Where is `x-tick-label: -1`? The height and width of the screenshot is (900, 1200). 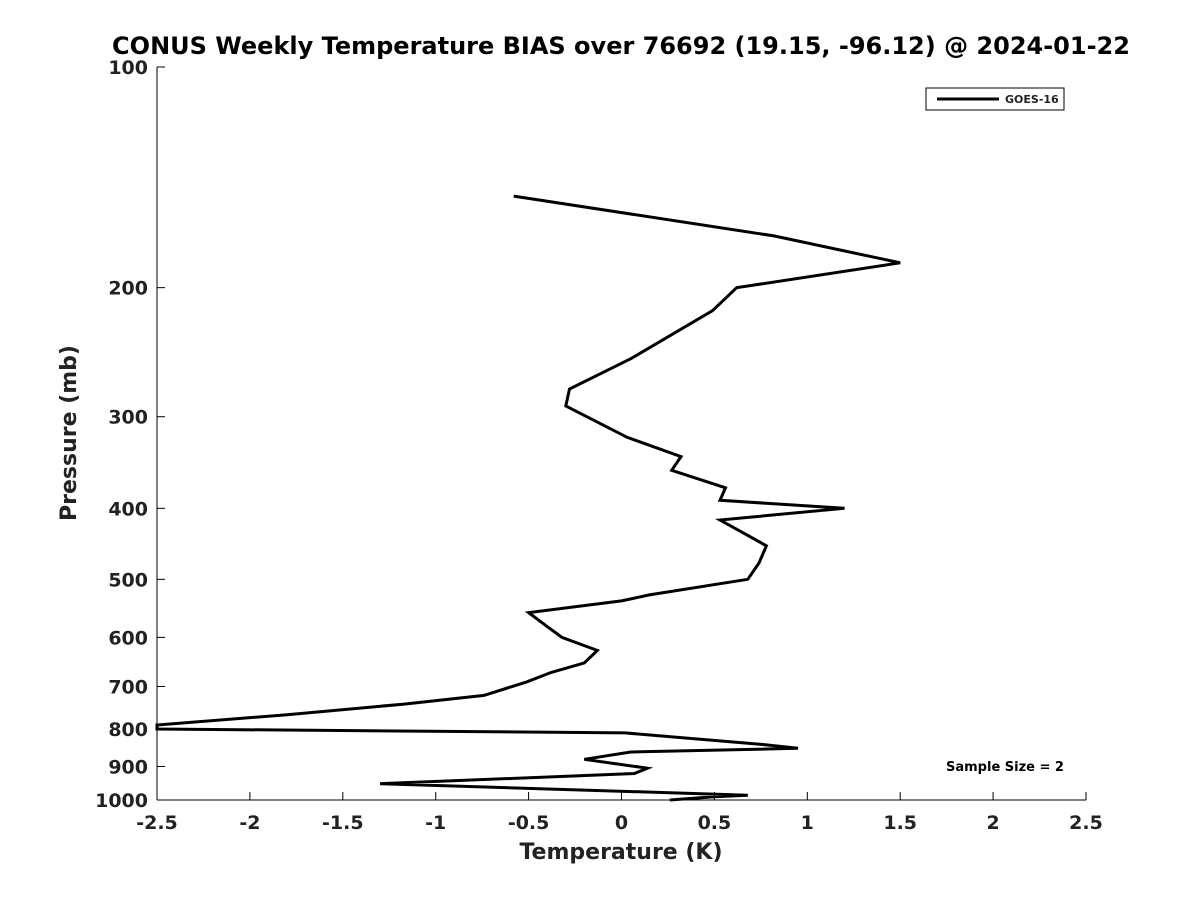
x-tick-label: -1 is located at coordinates (435, 823).